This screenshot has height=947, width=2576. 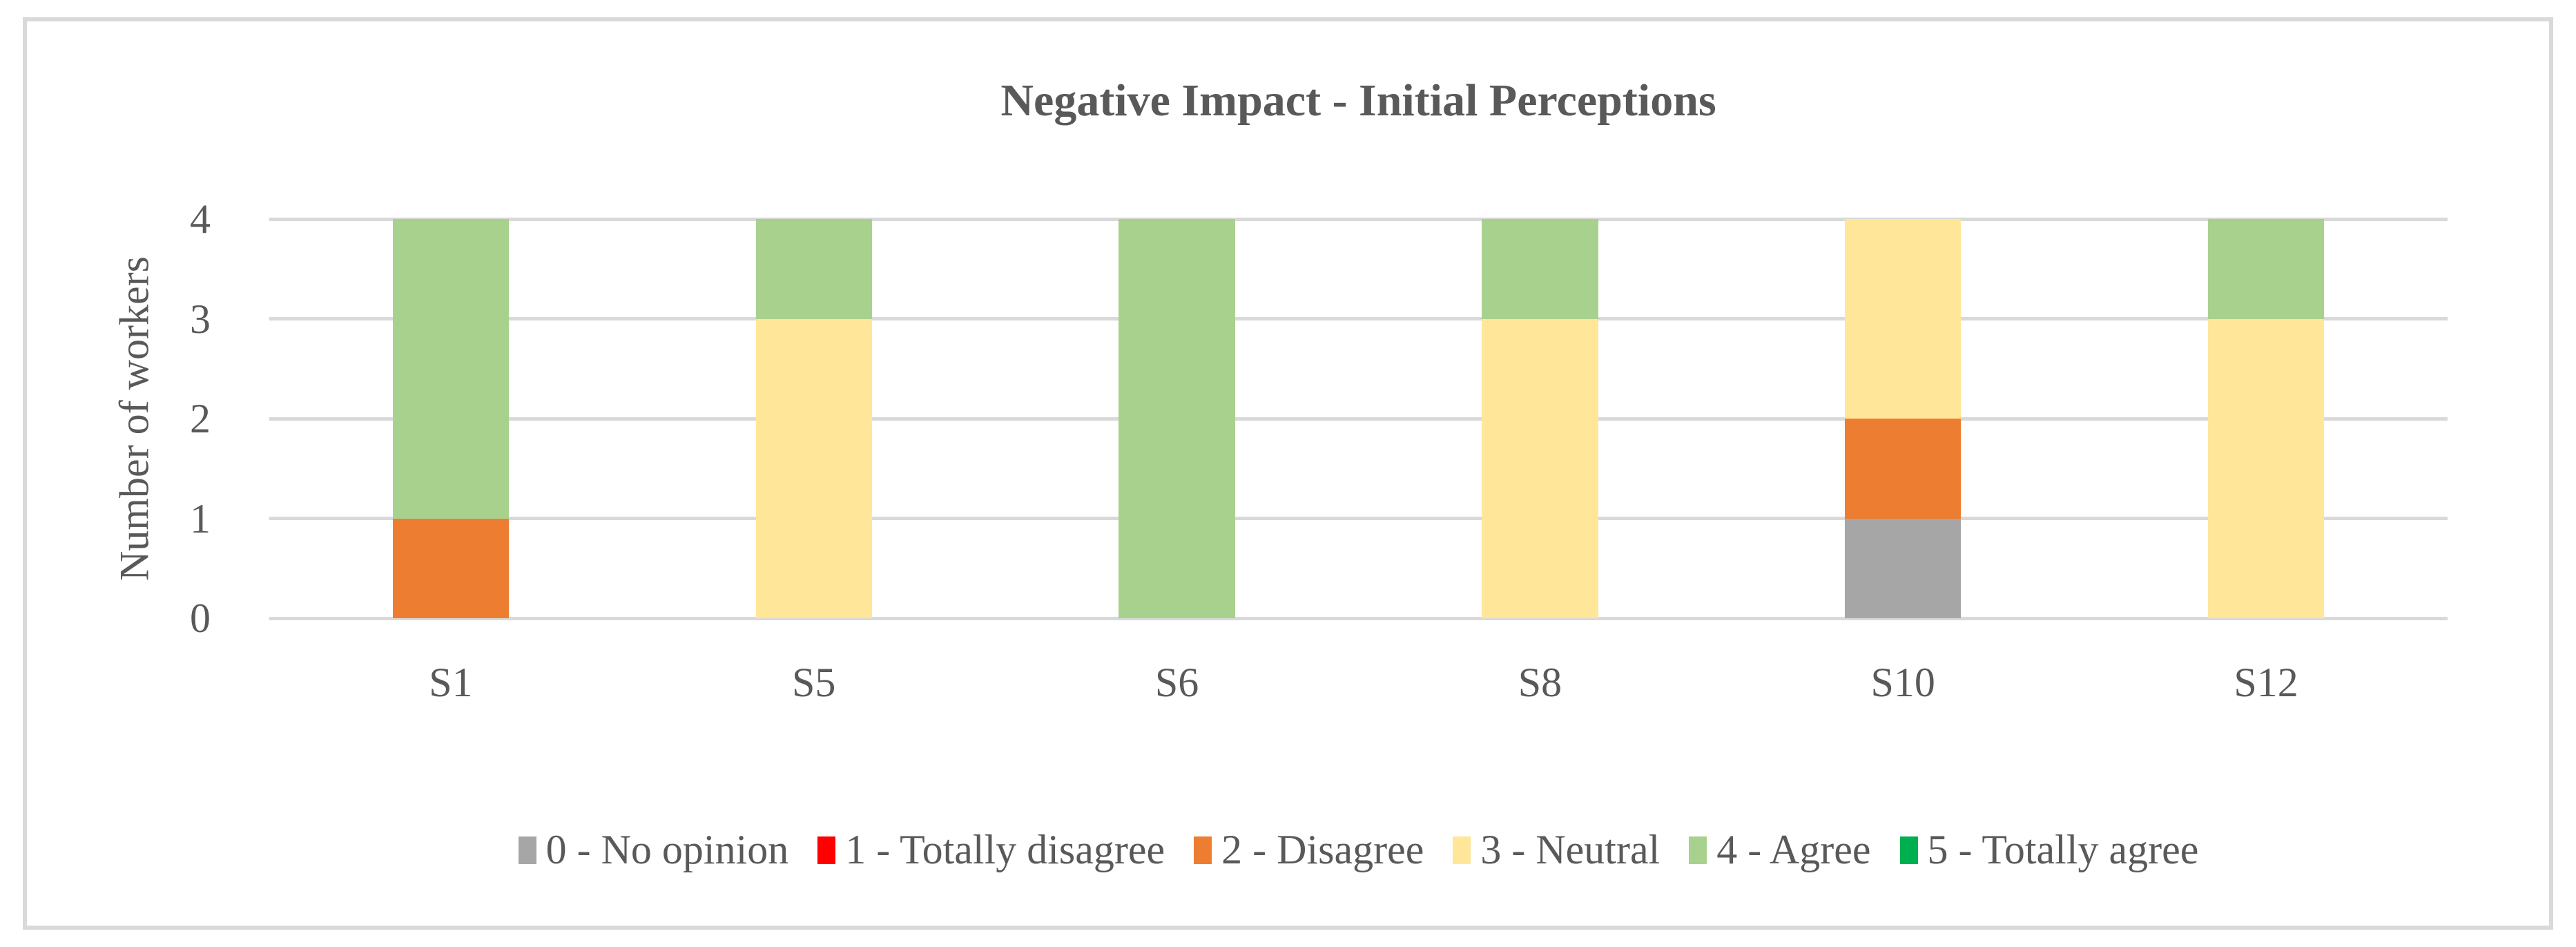 I want to click on bar-slot-s10, so click(x=1903, y=418).